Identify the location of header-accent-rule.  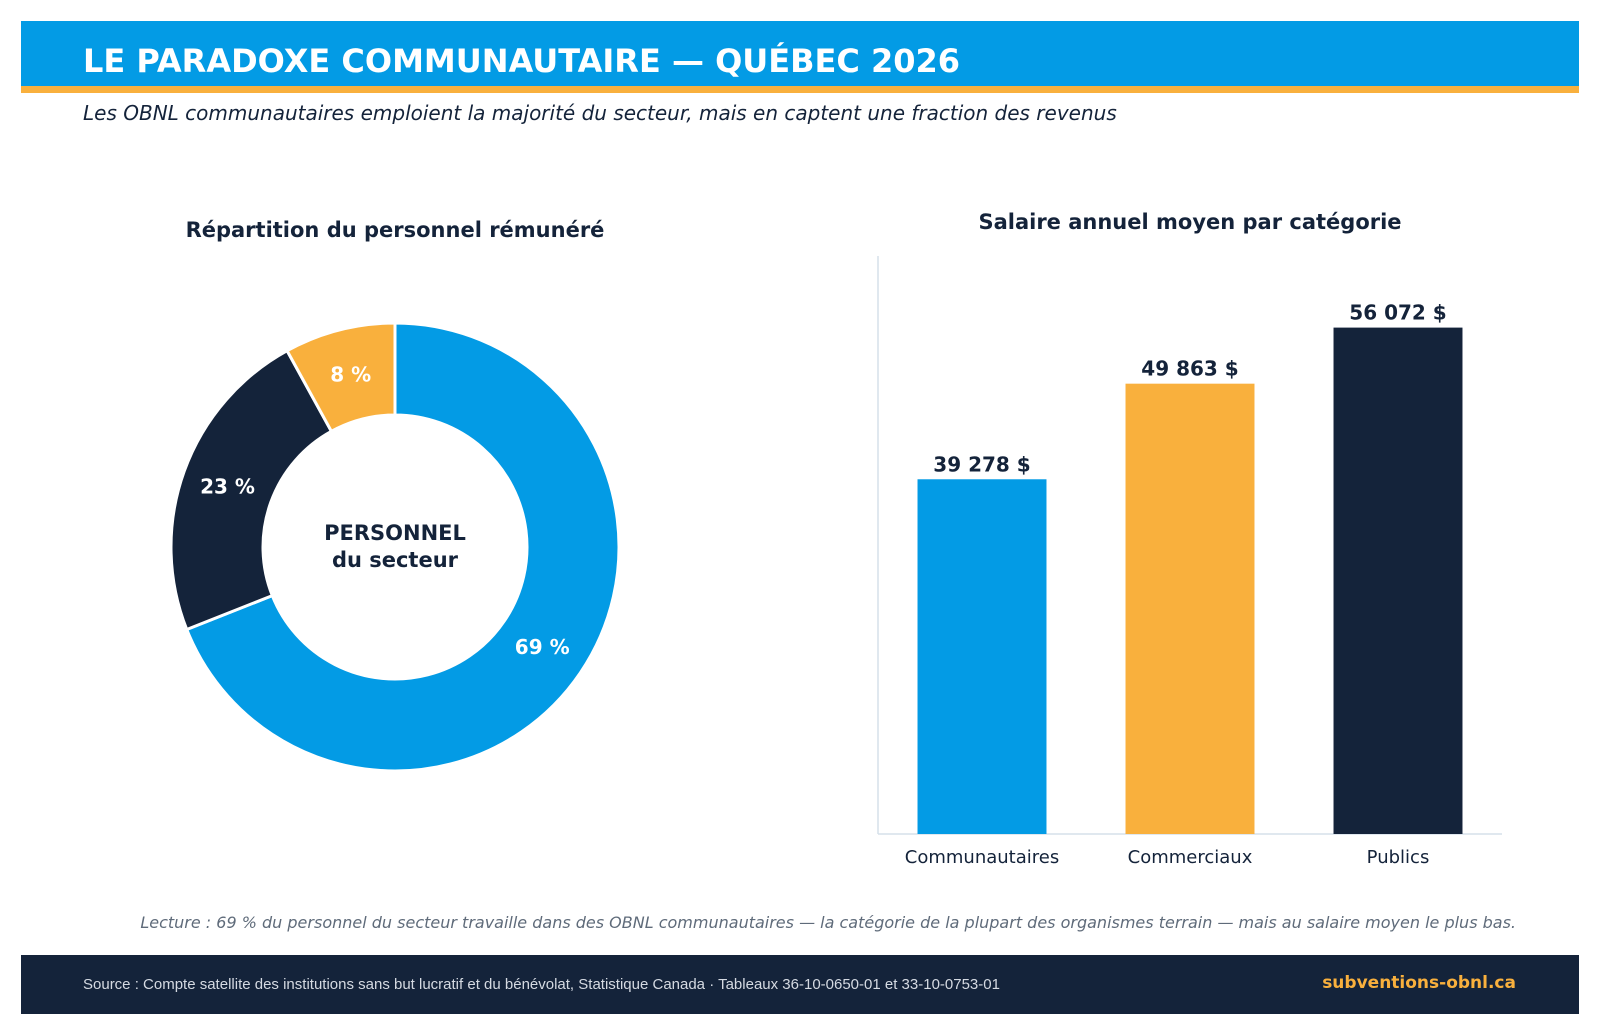
(800, 89).